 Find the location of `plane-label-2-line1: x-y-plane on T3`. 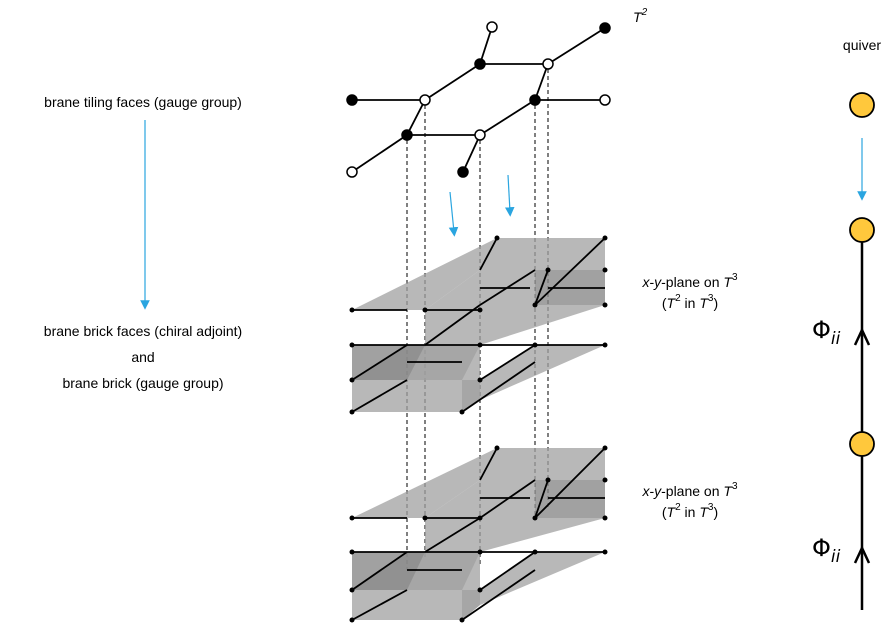

plane-label-2-line1: x-y-plane on T3 is located at coordinates (689, 490).